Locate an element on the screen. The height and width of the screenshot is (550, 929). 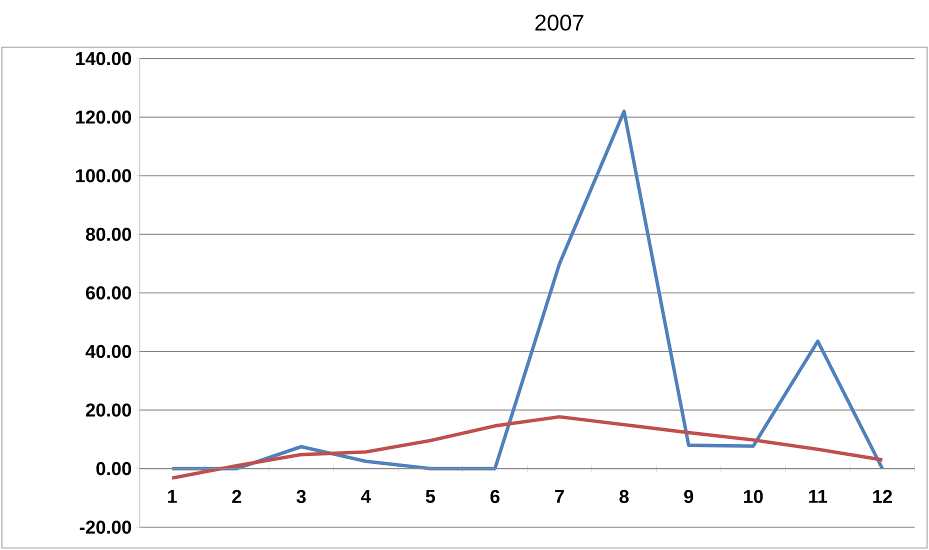
x-tick-label: 6 is located at coordinates (495, 497).